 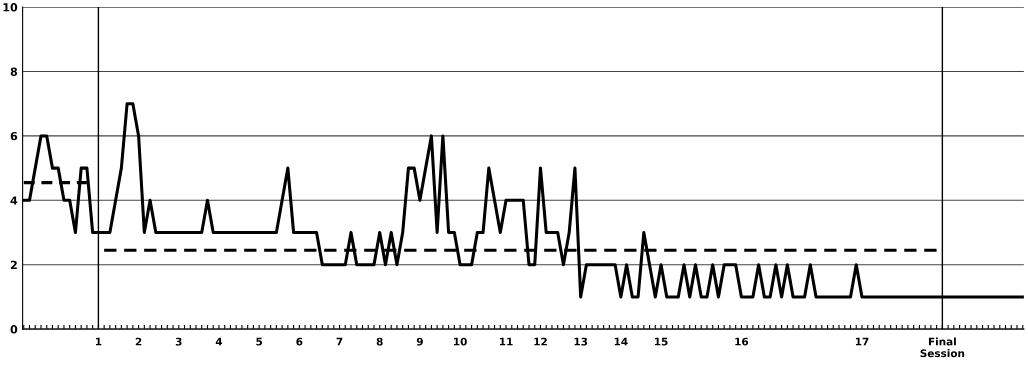 What do you see at coordinates (299, 341) in the screenshot?
I see `x-tick-label: 6` at bounding box center [299, 341].